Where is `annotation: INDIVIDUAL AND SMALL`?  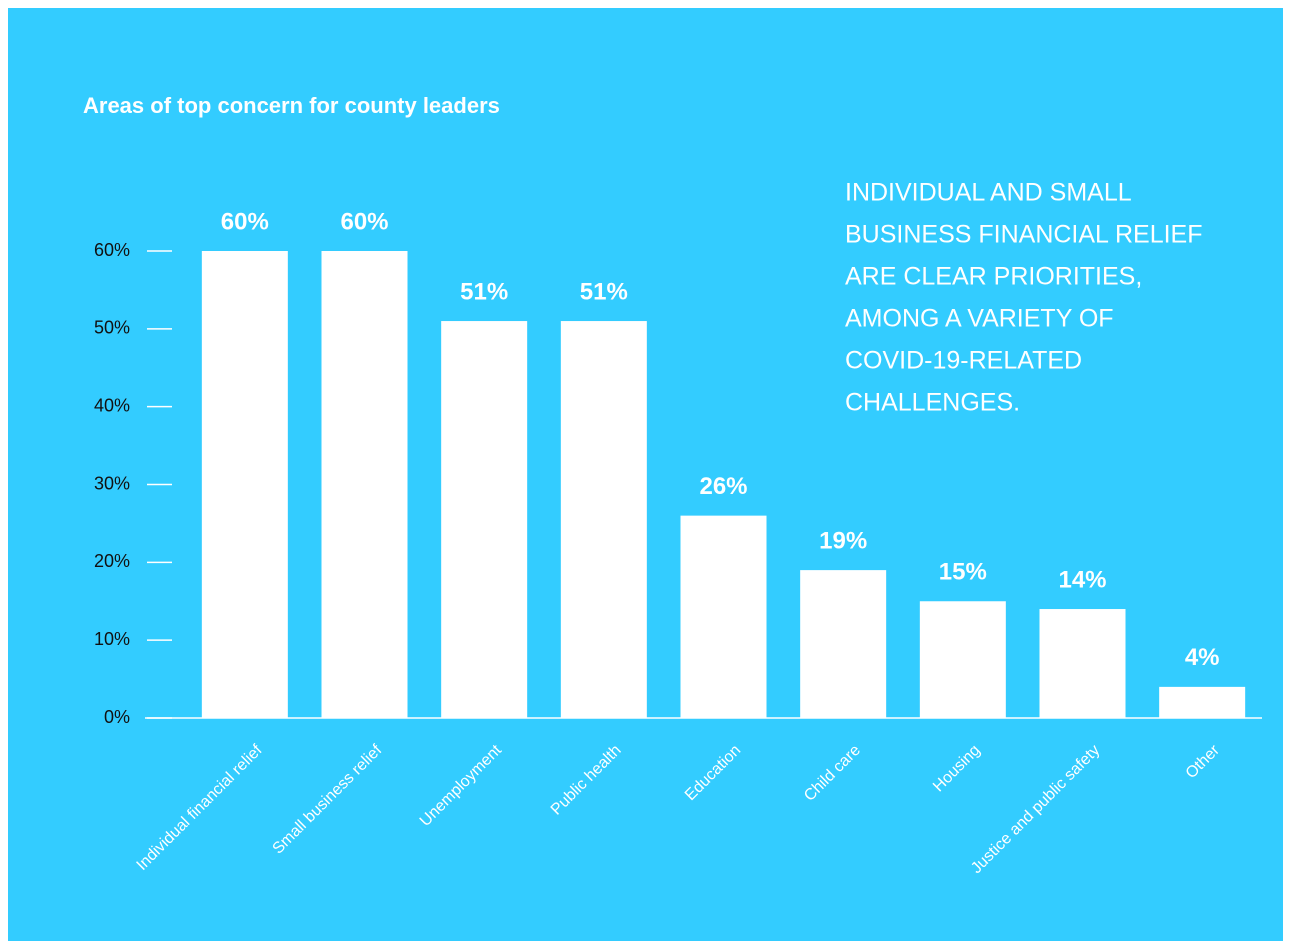 annotation: INDIVIDUAL AND SMALL is located at coordinates (988, 193).